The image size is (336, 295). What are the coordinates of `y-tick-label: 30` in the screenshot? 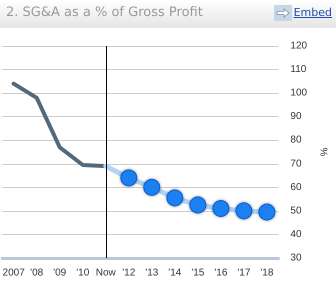 It's located at (296, 258).